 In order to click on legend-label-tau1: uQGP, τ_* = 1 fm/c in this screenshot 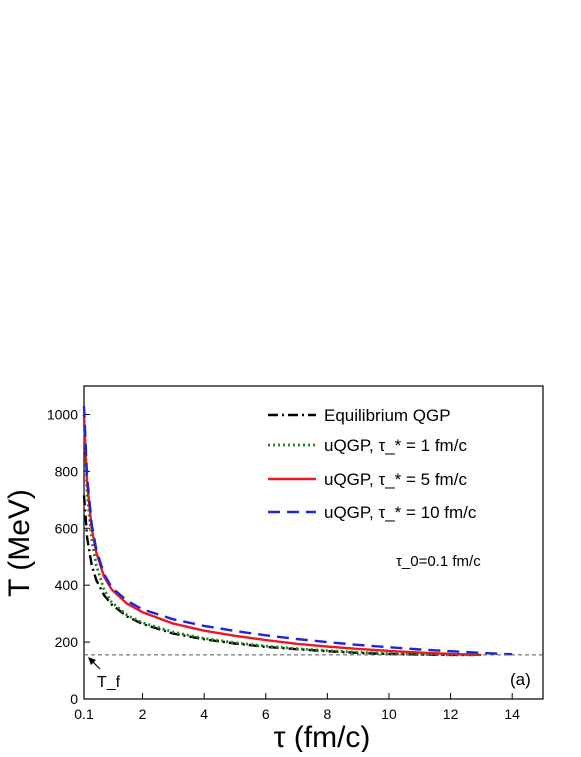, I will do `click(395, 445)`.